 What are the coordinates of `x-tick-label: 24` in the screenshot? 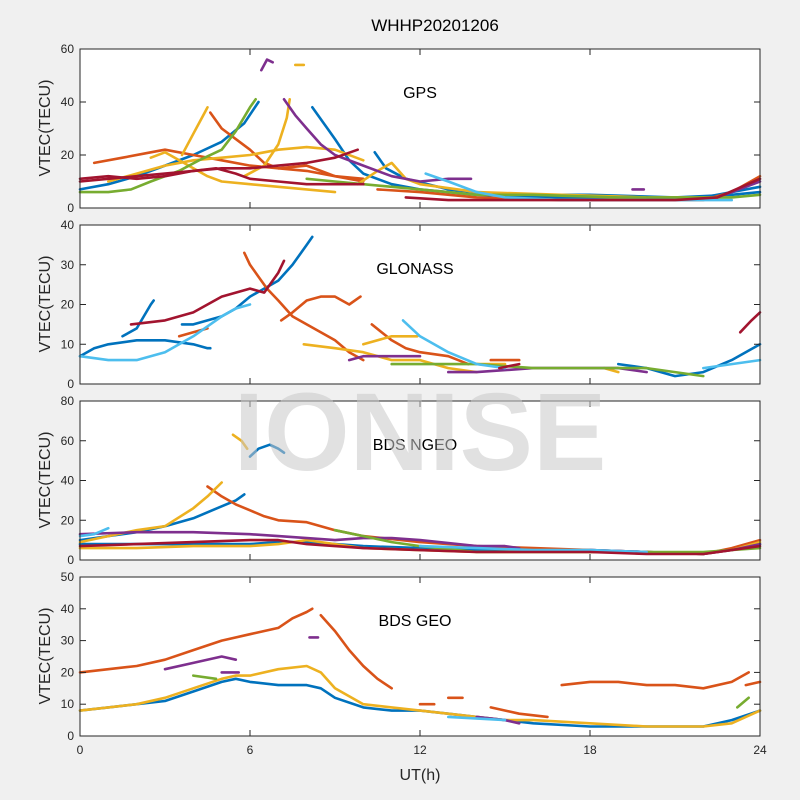 It's located at (760, 750).